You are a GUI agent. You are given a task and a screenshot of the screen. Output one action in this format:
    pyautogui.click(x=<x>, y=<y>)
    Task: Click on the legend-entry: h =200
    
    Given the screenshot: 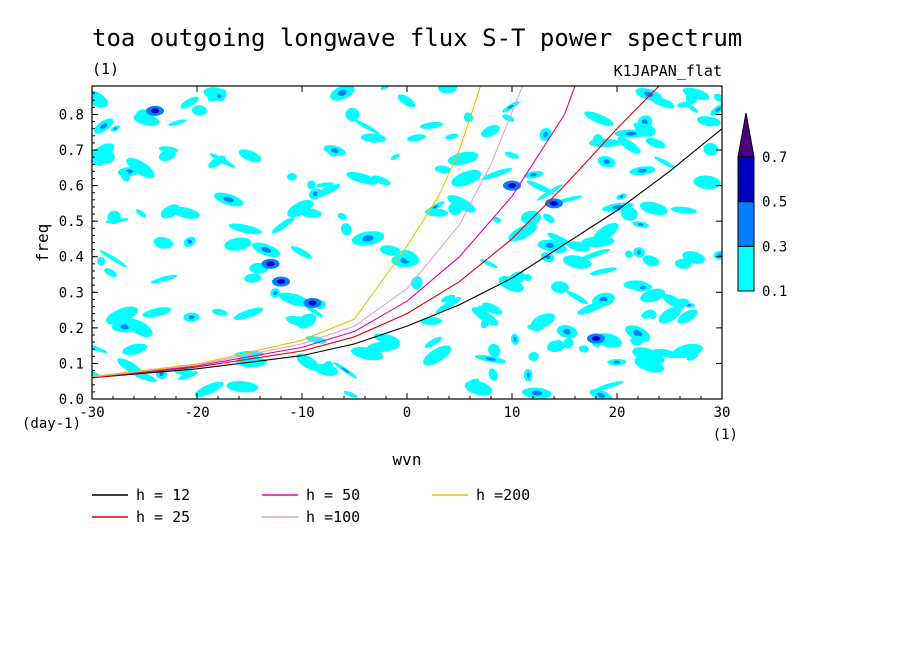 What is the action you would take?
    pyautogui.click(x=503, y=495)
    